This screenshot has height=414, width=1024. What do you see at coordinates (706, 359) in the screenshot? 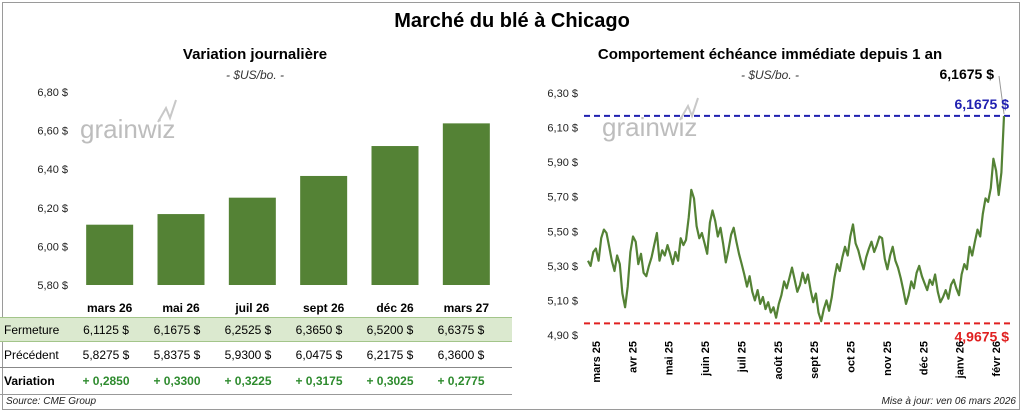
I see `x-tick-label: juin 25` at bounding box center [706, 359].